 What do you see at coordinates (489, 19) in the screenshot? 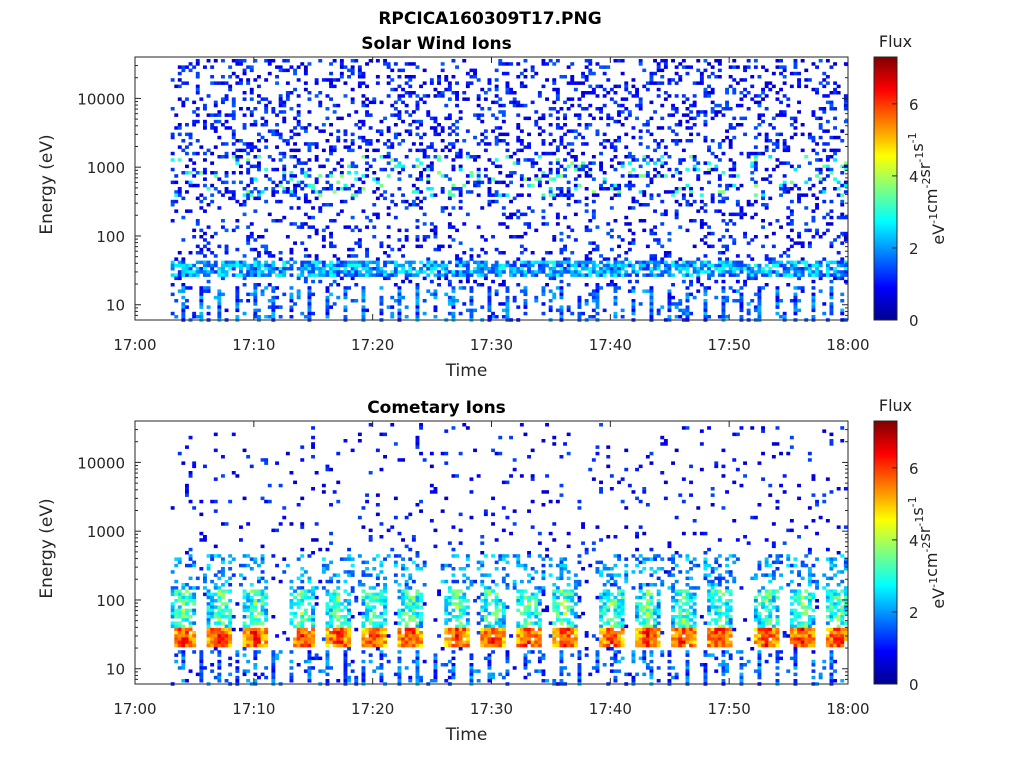
I see `figure-title: RPCICA160309T17.PNG` at bounding box center [489, 19].